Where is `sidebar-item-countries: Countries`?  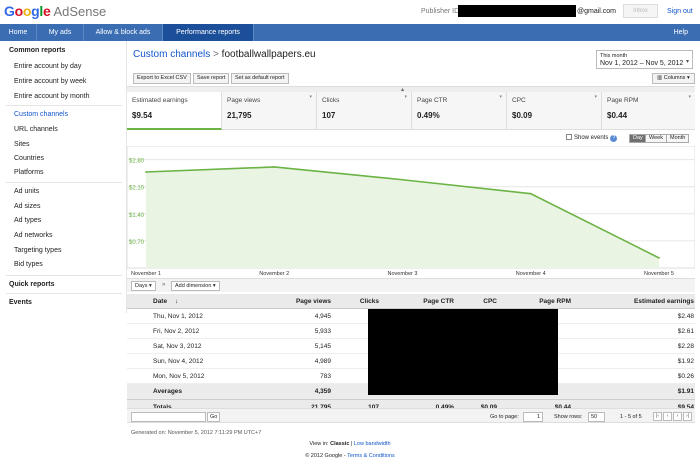 sidebar-item-countries: Countries is located at coordinates (29, 158).